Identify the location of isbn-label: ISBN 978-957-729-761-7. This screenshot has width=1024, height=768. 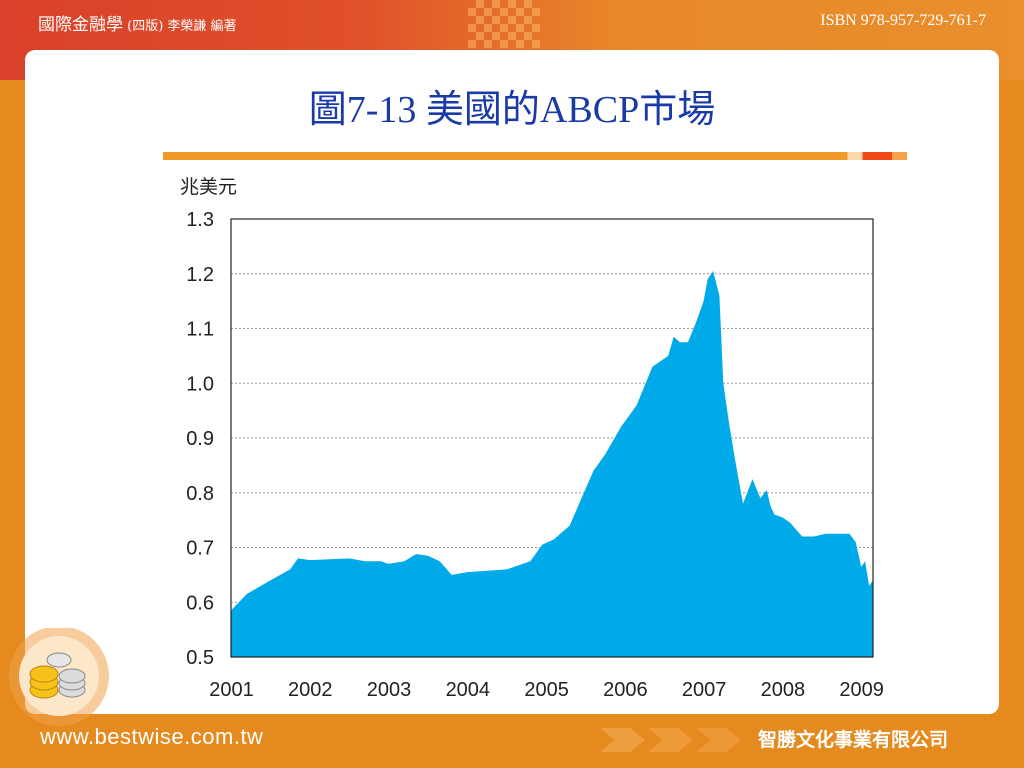
(903, 20).